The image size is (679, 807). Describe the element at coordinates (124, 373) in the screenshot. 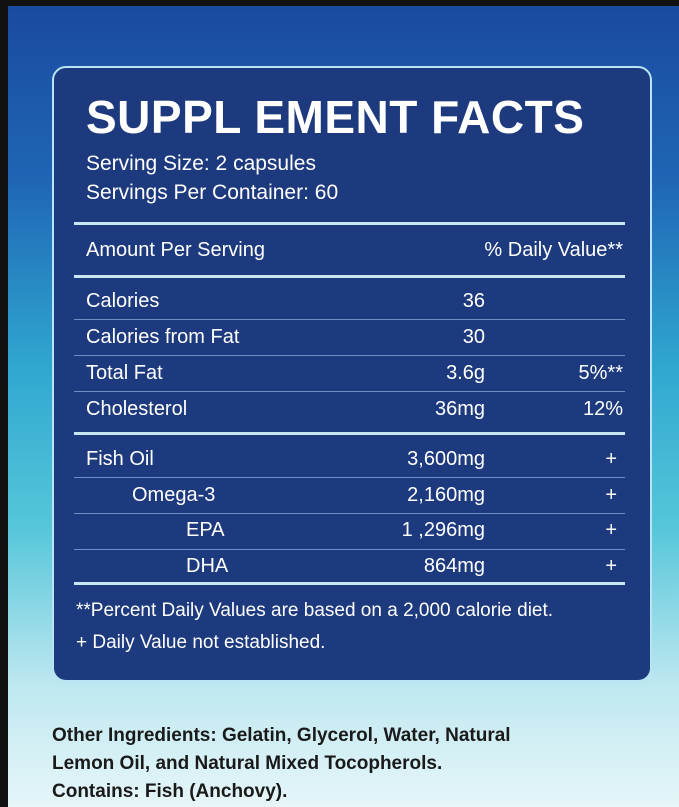

I see `nutrient-name: Total Fat` at that location.